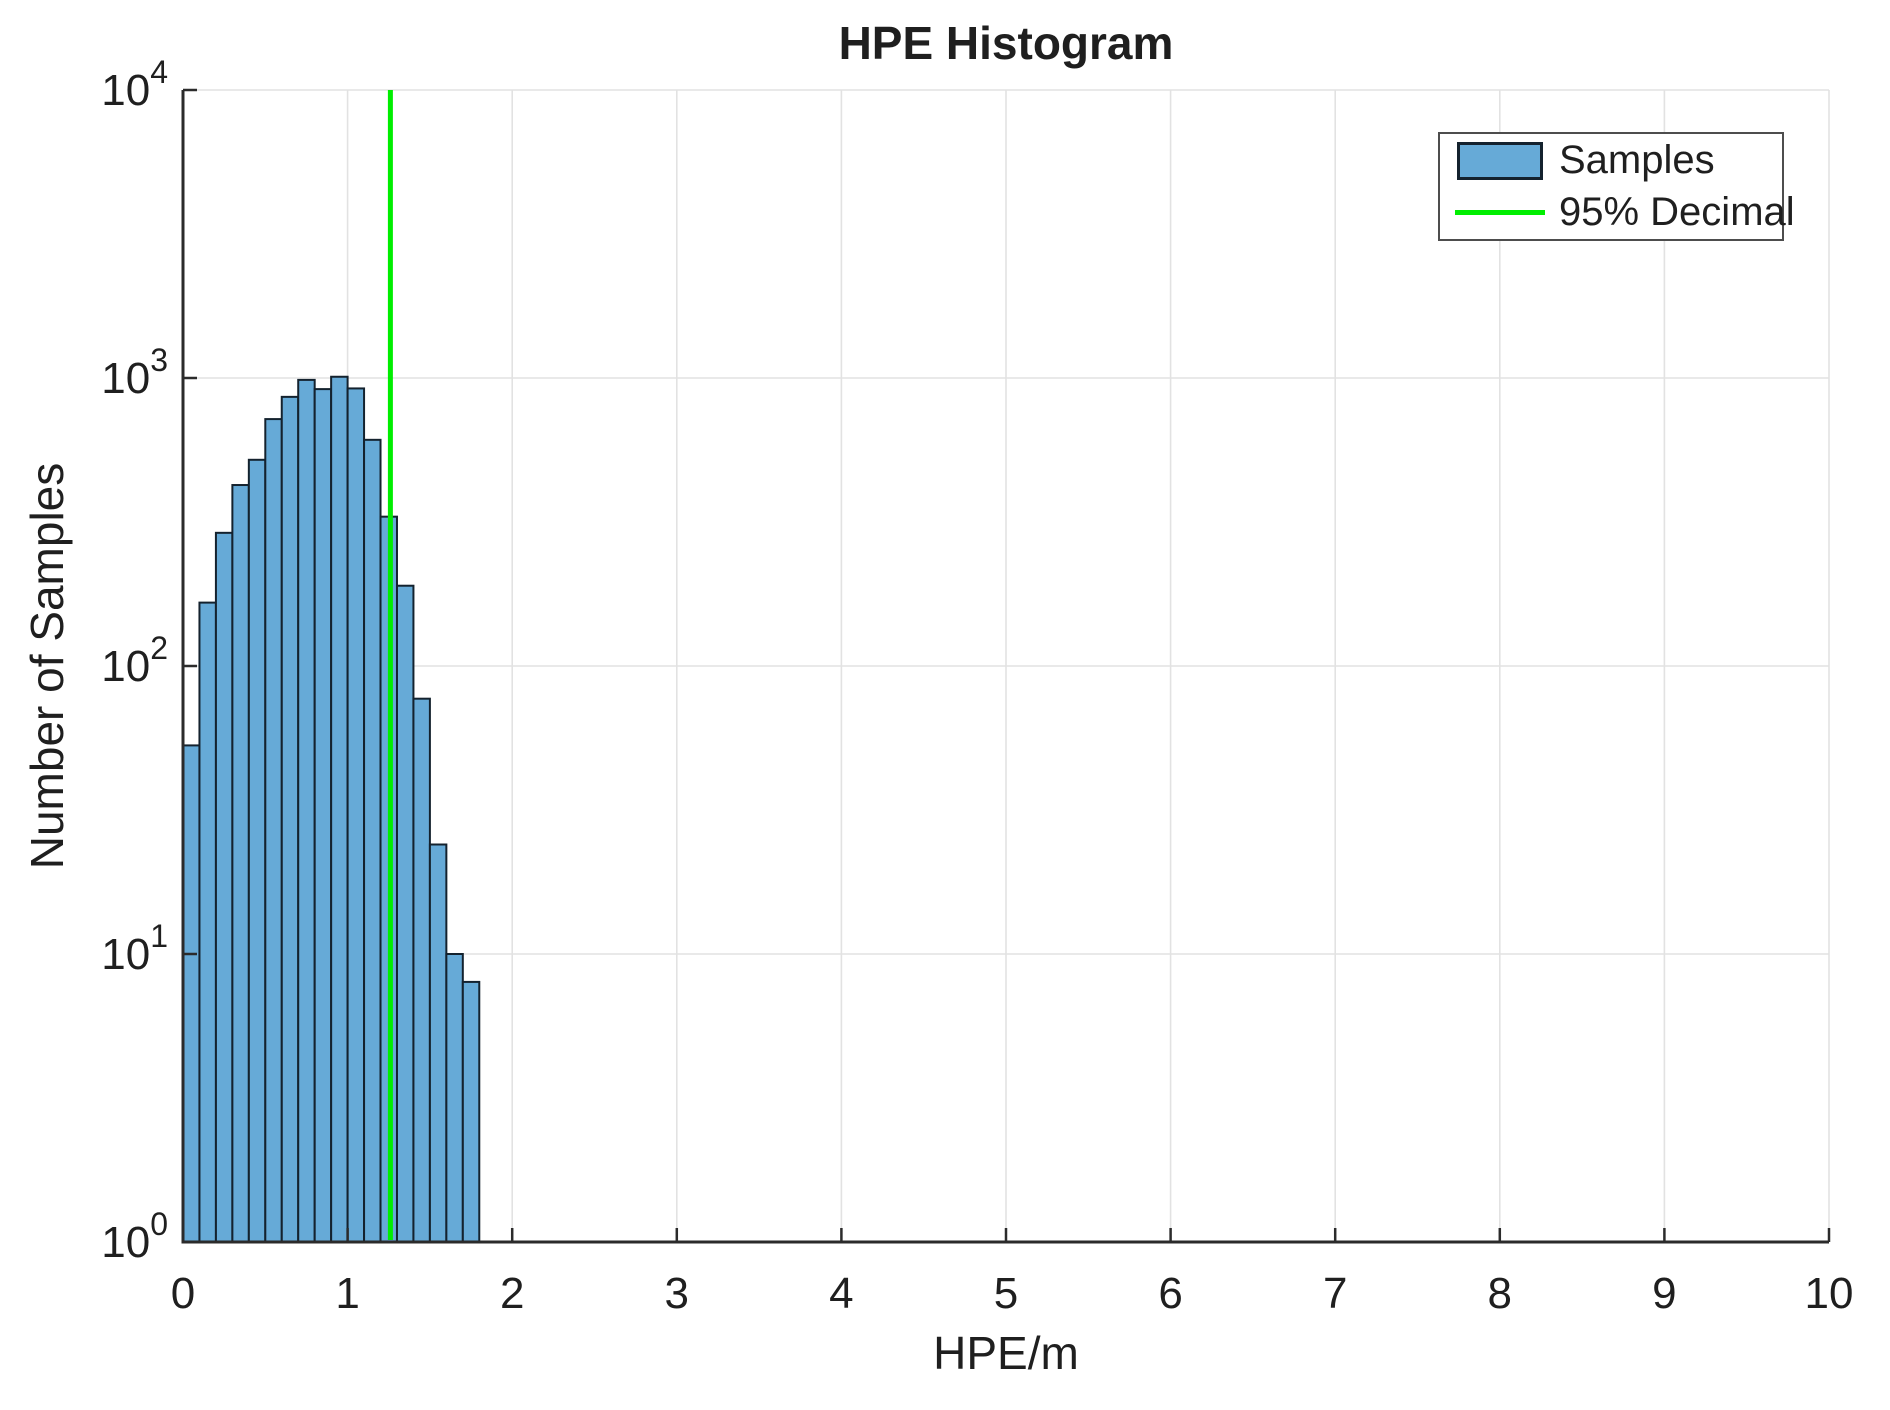 The height and width of the screenshot is (1410, 1890). Describe the element at coordinates (134, 372) in the screenshot. I see `y-tick-label: 10³` at that location.